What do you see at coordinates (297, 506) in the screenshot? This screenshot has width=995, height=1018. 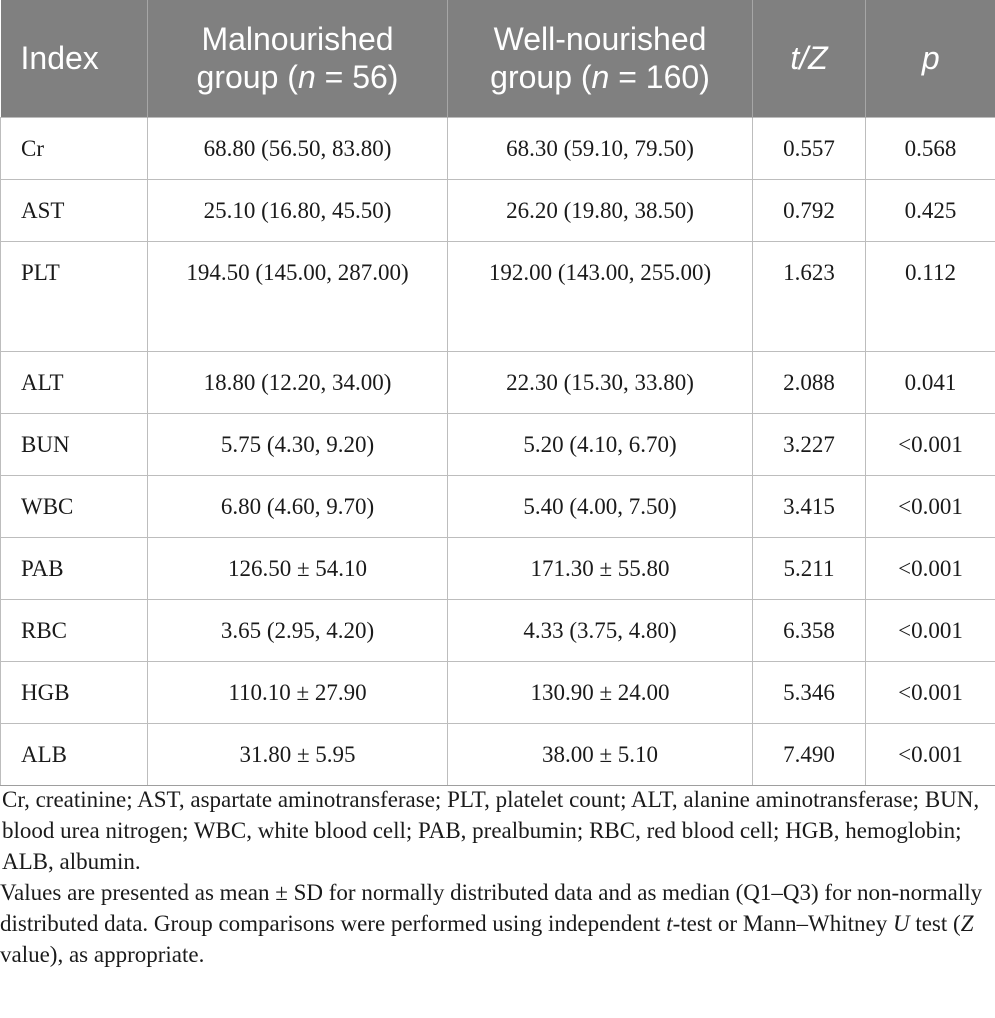 I see `cell-malnourished: 6.80 (4.60, 9.70)` at bounding box center [297, 506].